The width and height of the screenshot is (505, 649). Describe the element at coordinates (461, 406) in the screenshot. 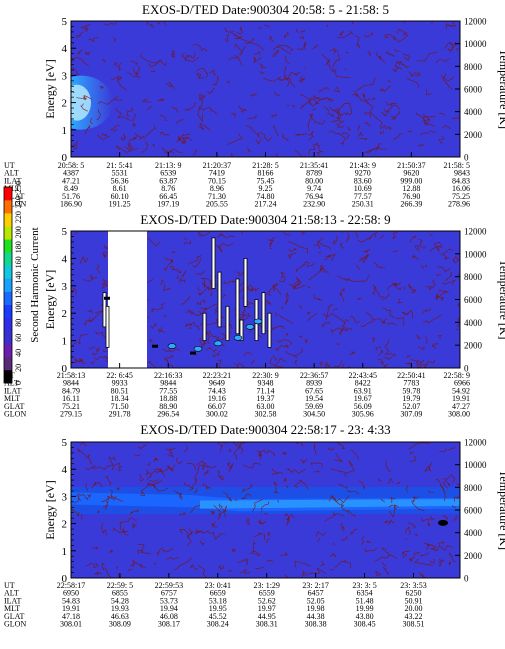

I see `ephemeris-value: 47.27` at that location.